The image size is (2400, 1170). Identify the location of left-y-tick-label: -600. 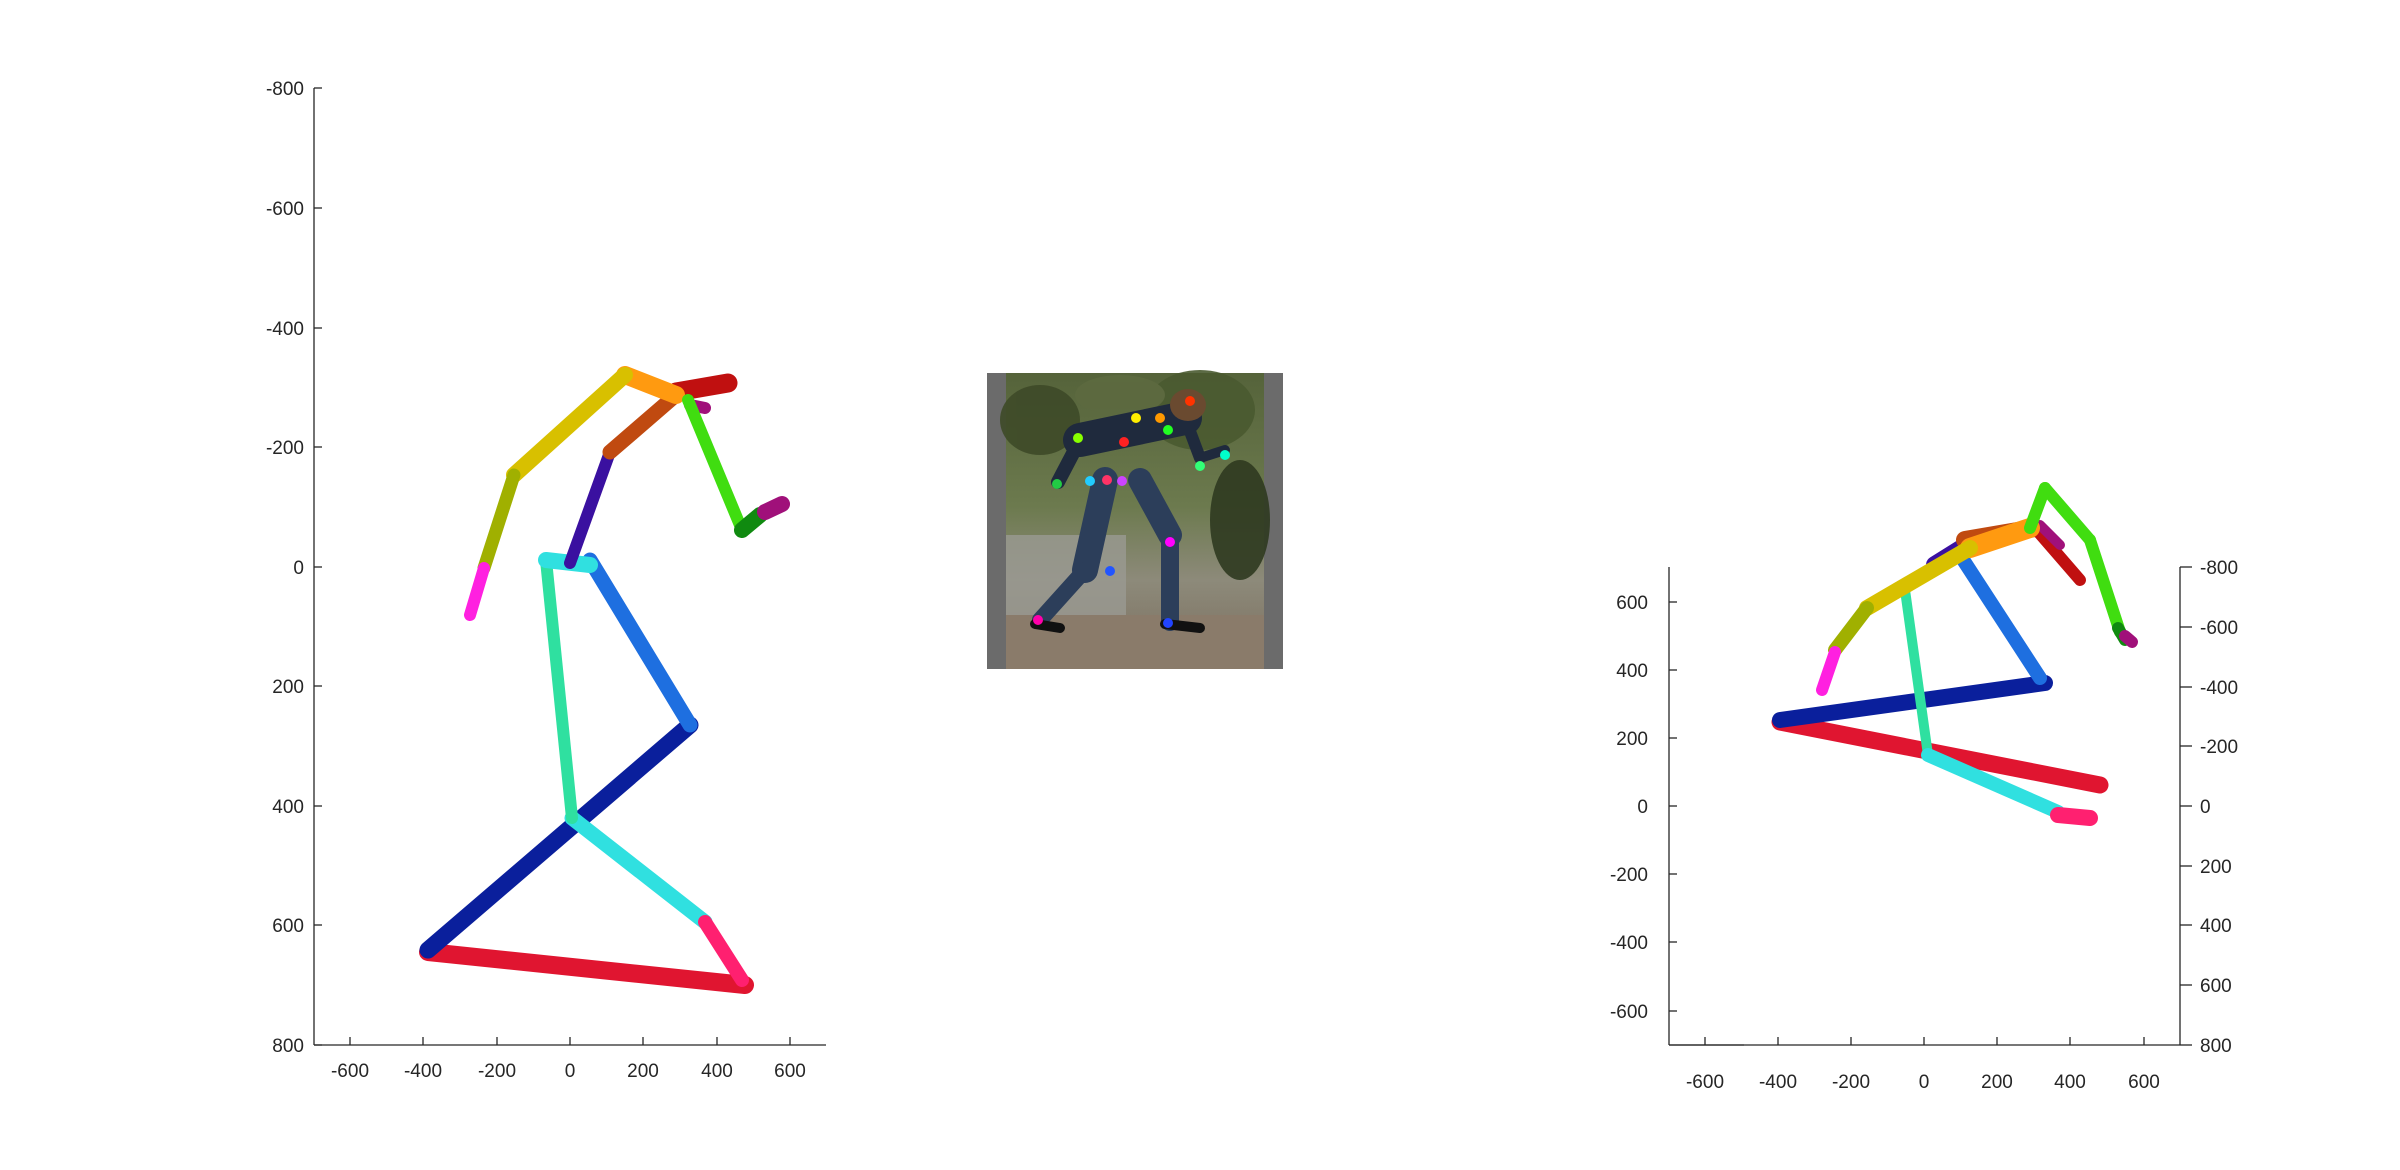
(285, 209).